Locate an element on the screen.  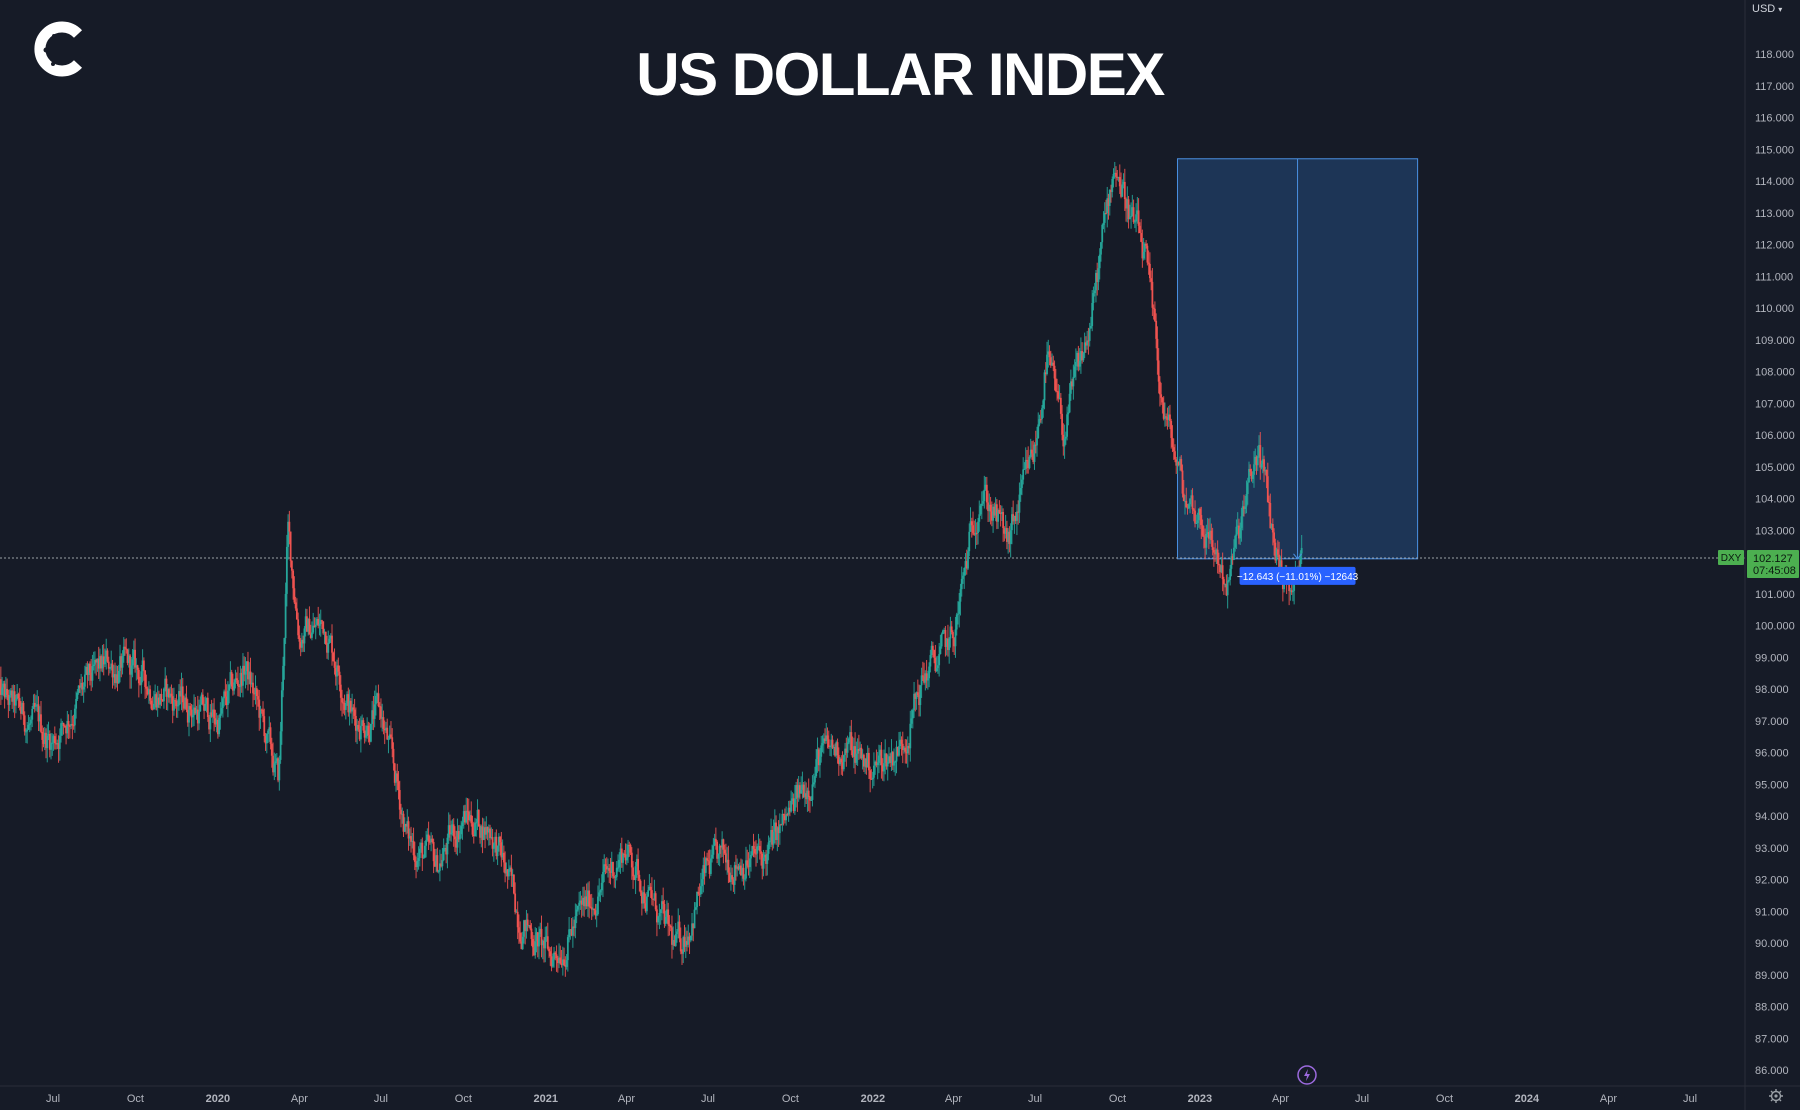
lightning-icon is located at coordinates (1307, 1075).